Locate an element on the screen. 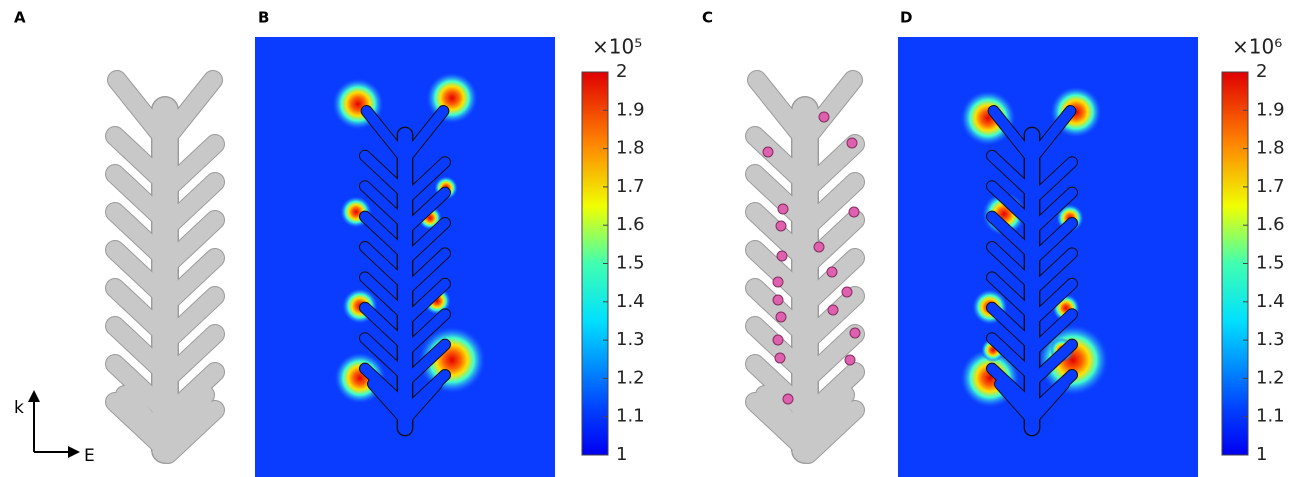 The image size is (1303, 477). colorbar is located at coordinates (1235, 263).